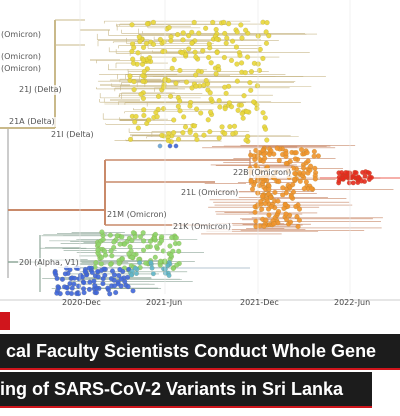  I want to click on headline-line-2: ing of SARS-CoV-2 Variants in Sri Lanka, so click(186, 389).